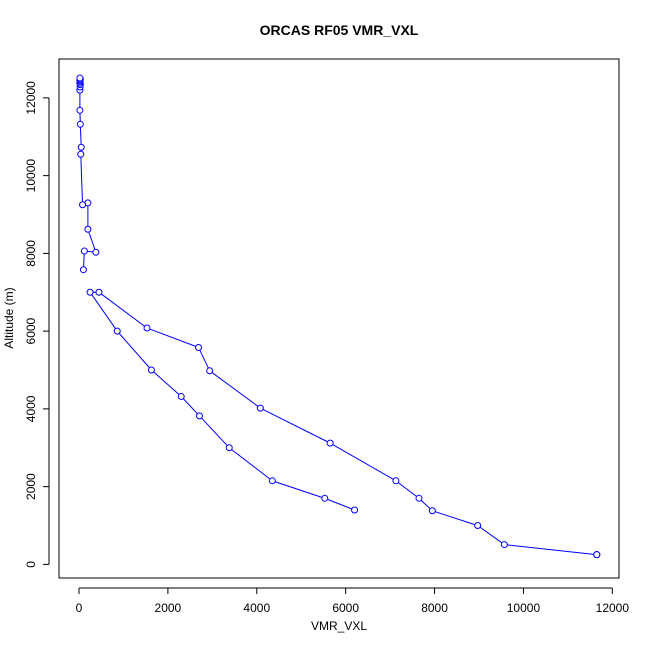  I want to click on x-tick-label: 10000, so click(524, 608).